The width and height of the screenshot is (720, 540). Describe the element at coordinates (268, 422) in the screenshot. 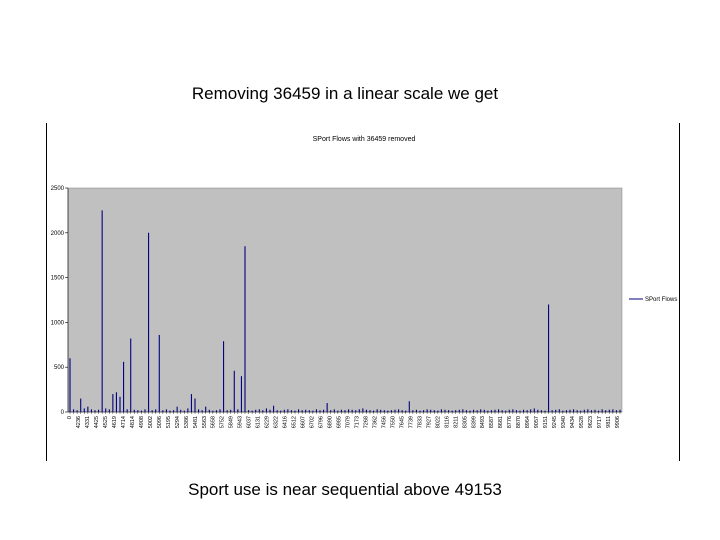

I see `x-tick-label: 6229` at that location.